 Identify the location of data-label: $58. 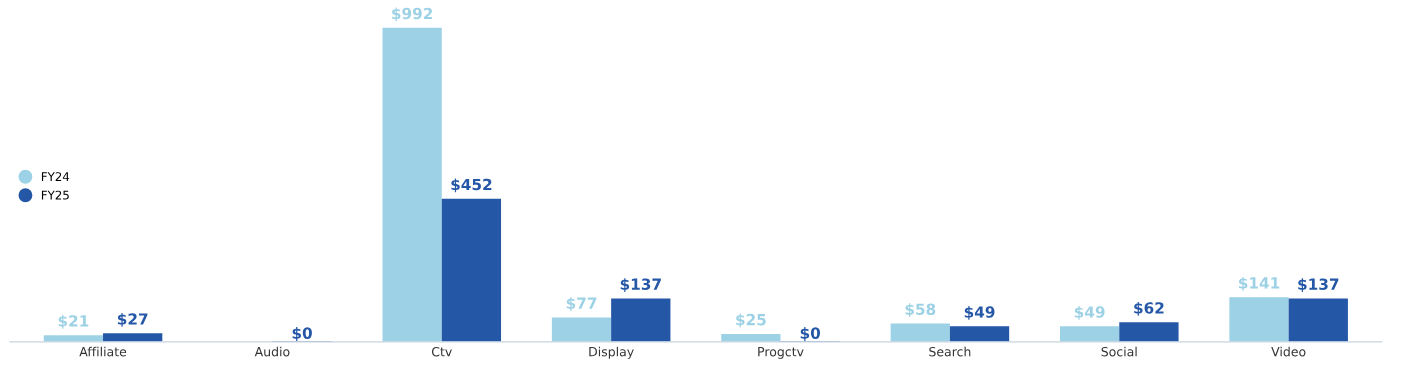
(920, 310).